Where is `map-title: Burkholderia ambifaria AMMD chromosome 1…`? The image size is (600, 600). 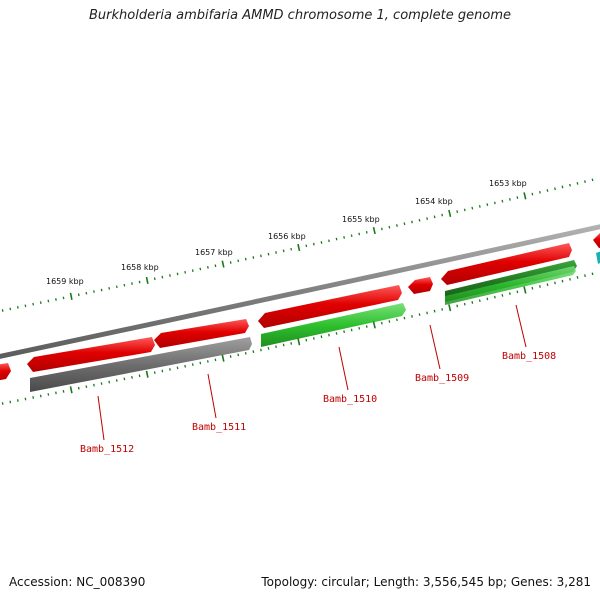 map-title: Burkholderia ambifaria AMMD chromosome 1… is located at coordinates (300, 15).